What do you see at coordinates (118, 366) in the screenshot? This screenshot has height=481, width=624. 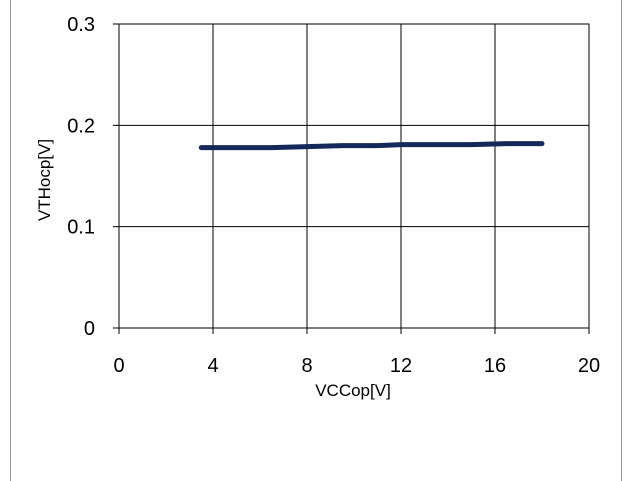 I see `x-tick-label-0: 0` at bounding box center [118, 366].